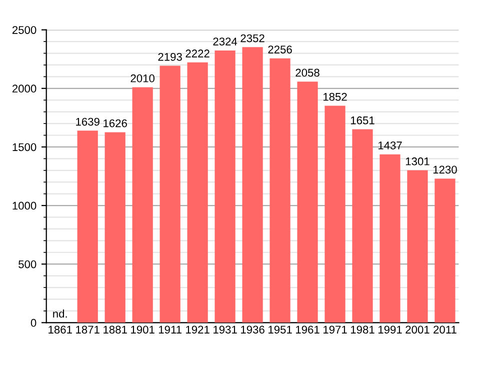  I want to click on x-tick-label: 2001, so click(418, 330).